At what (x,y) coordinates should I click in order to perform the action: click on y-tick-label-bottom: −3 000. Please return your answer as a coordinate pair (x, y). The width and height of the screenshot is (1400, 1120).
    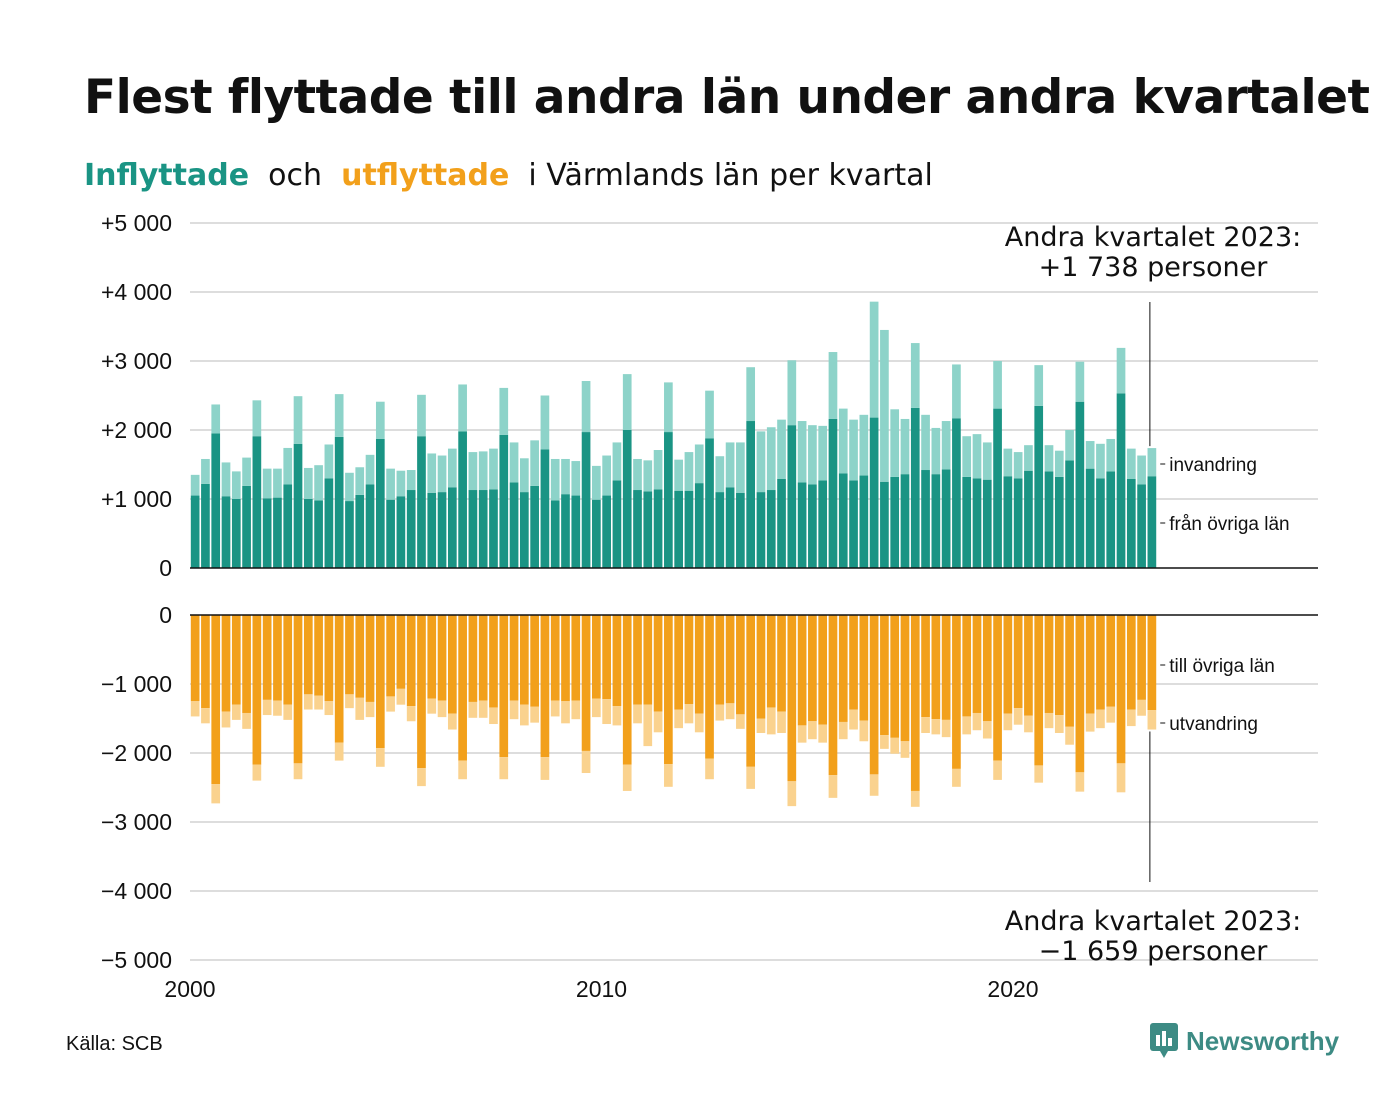
    Looking at the image, I should click on (136, 822).